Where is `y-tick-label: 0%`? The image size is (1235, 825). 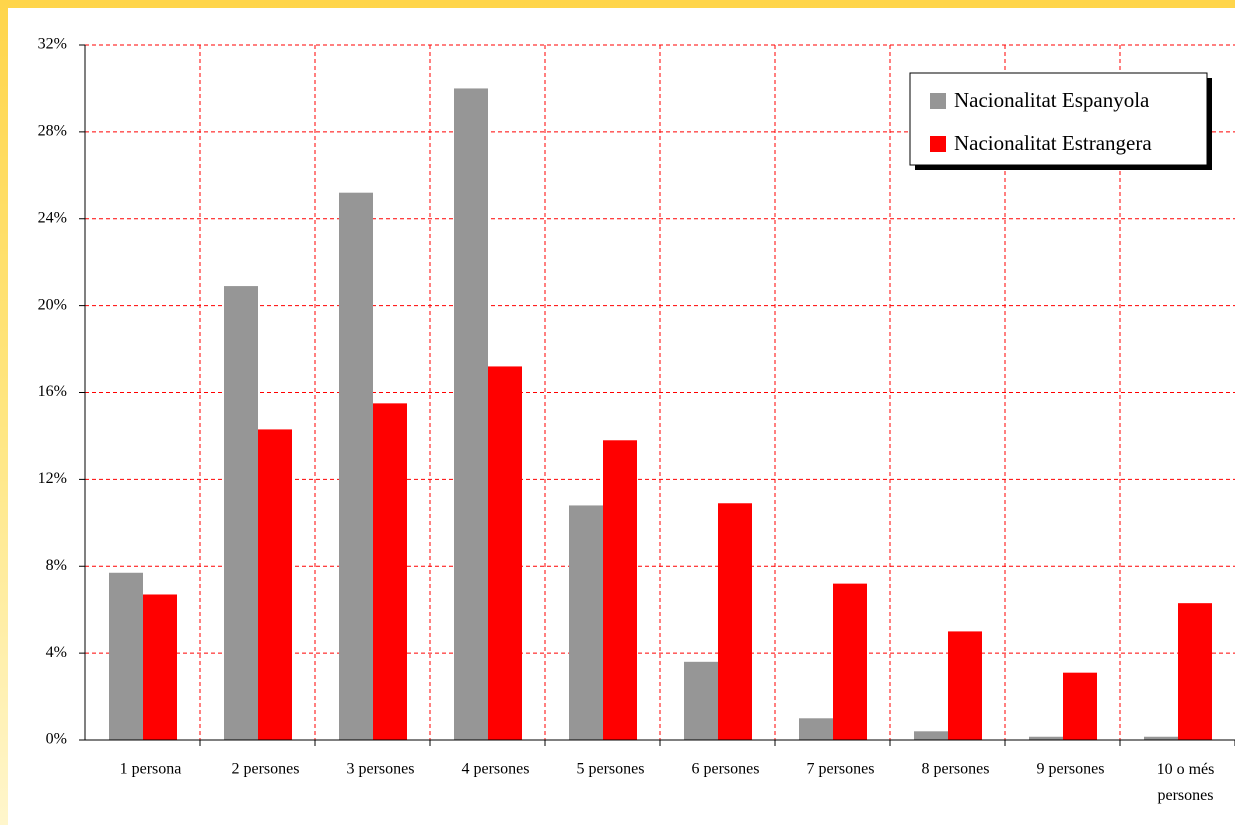
y-tick-label: 0% is located at coordinates (56, 739).